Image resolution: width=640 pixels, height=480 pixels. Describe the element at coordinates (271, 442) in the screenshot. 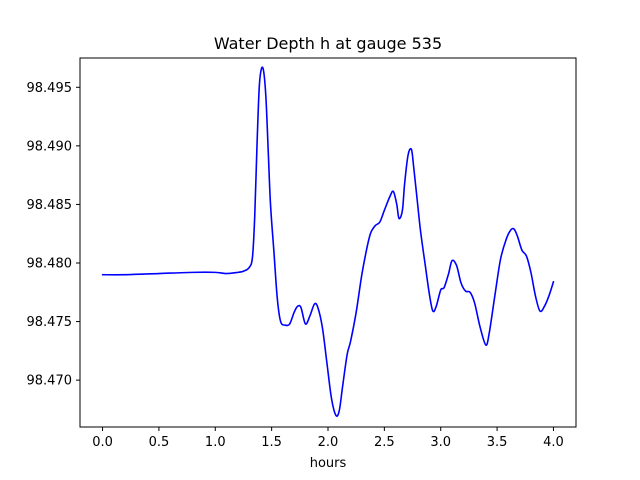

I see `x-tick-label: 1.5` at that location.